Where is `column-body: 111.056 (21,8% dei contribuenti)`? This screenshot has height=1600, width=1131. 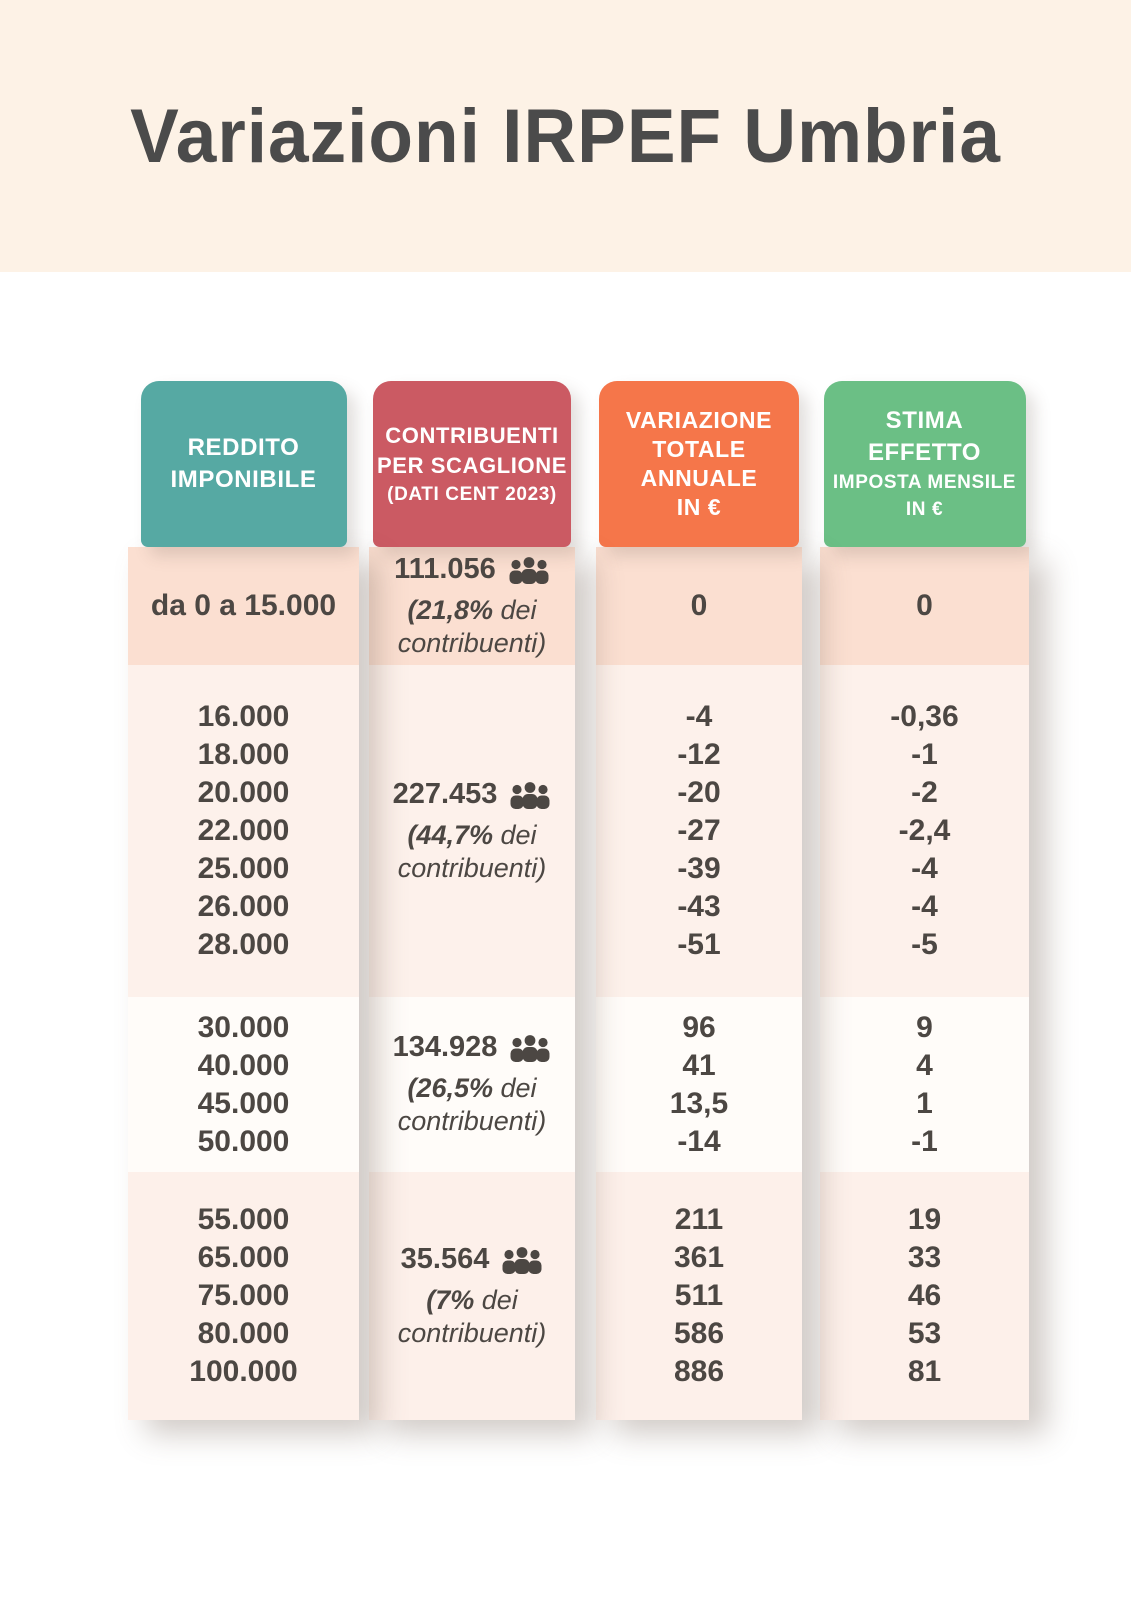
column-body: 111.056 (21,8% dei contribuenti) is located at coordinates (472, 983).